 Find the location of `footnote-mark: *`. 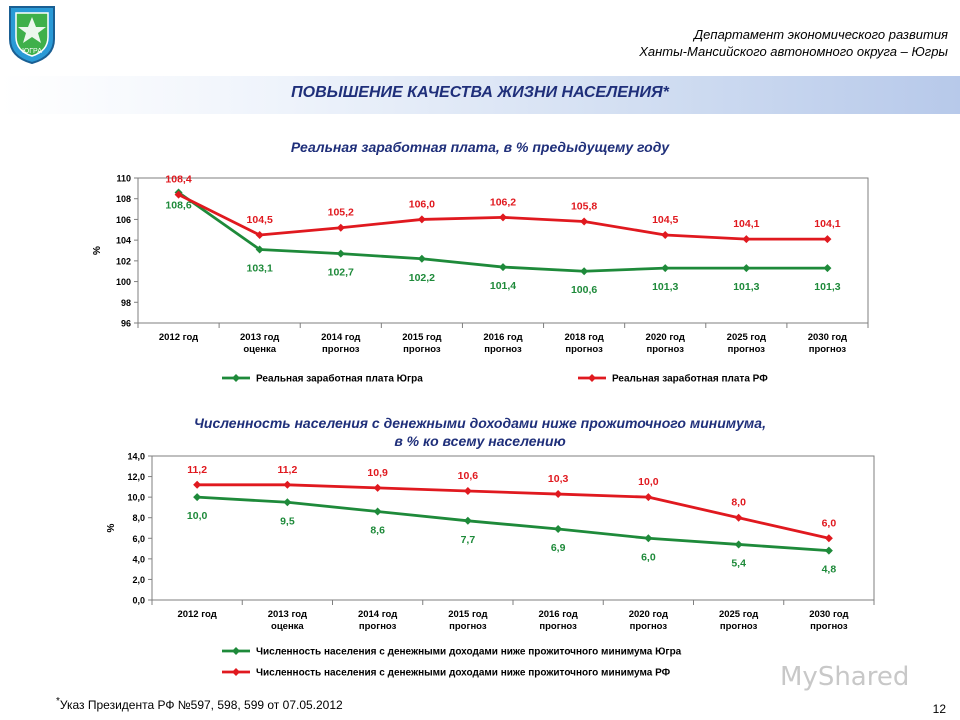

footnote-mark: * is located at coordinates (58, 701).